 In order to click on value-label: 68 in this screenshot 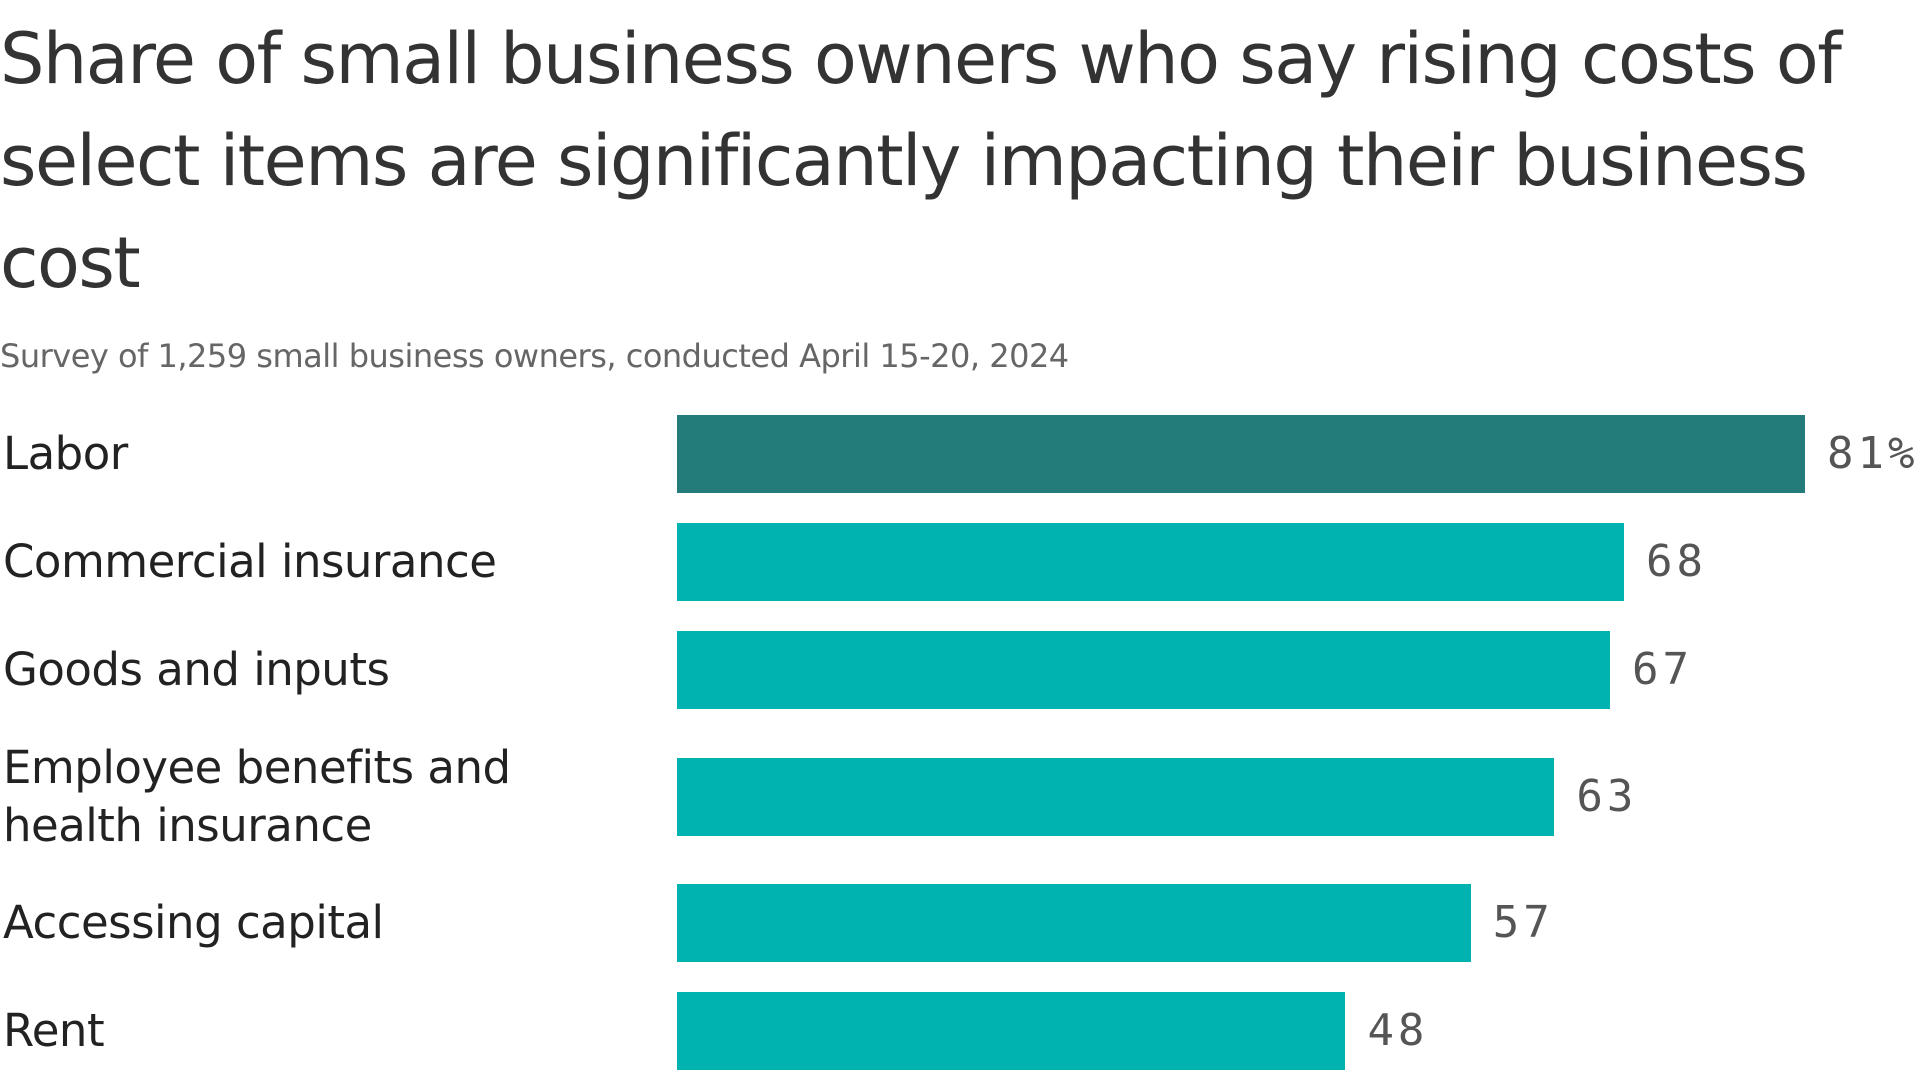, I will do `click(1676, 561)`.